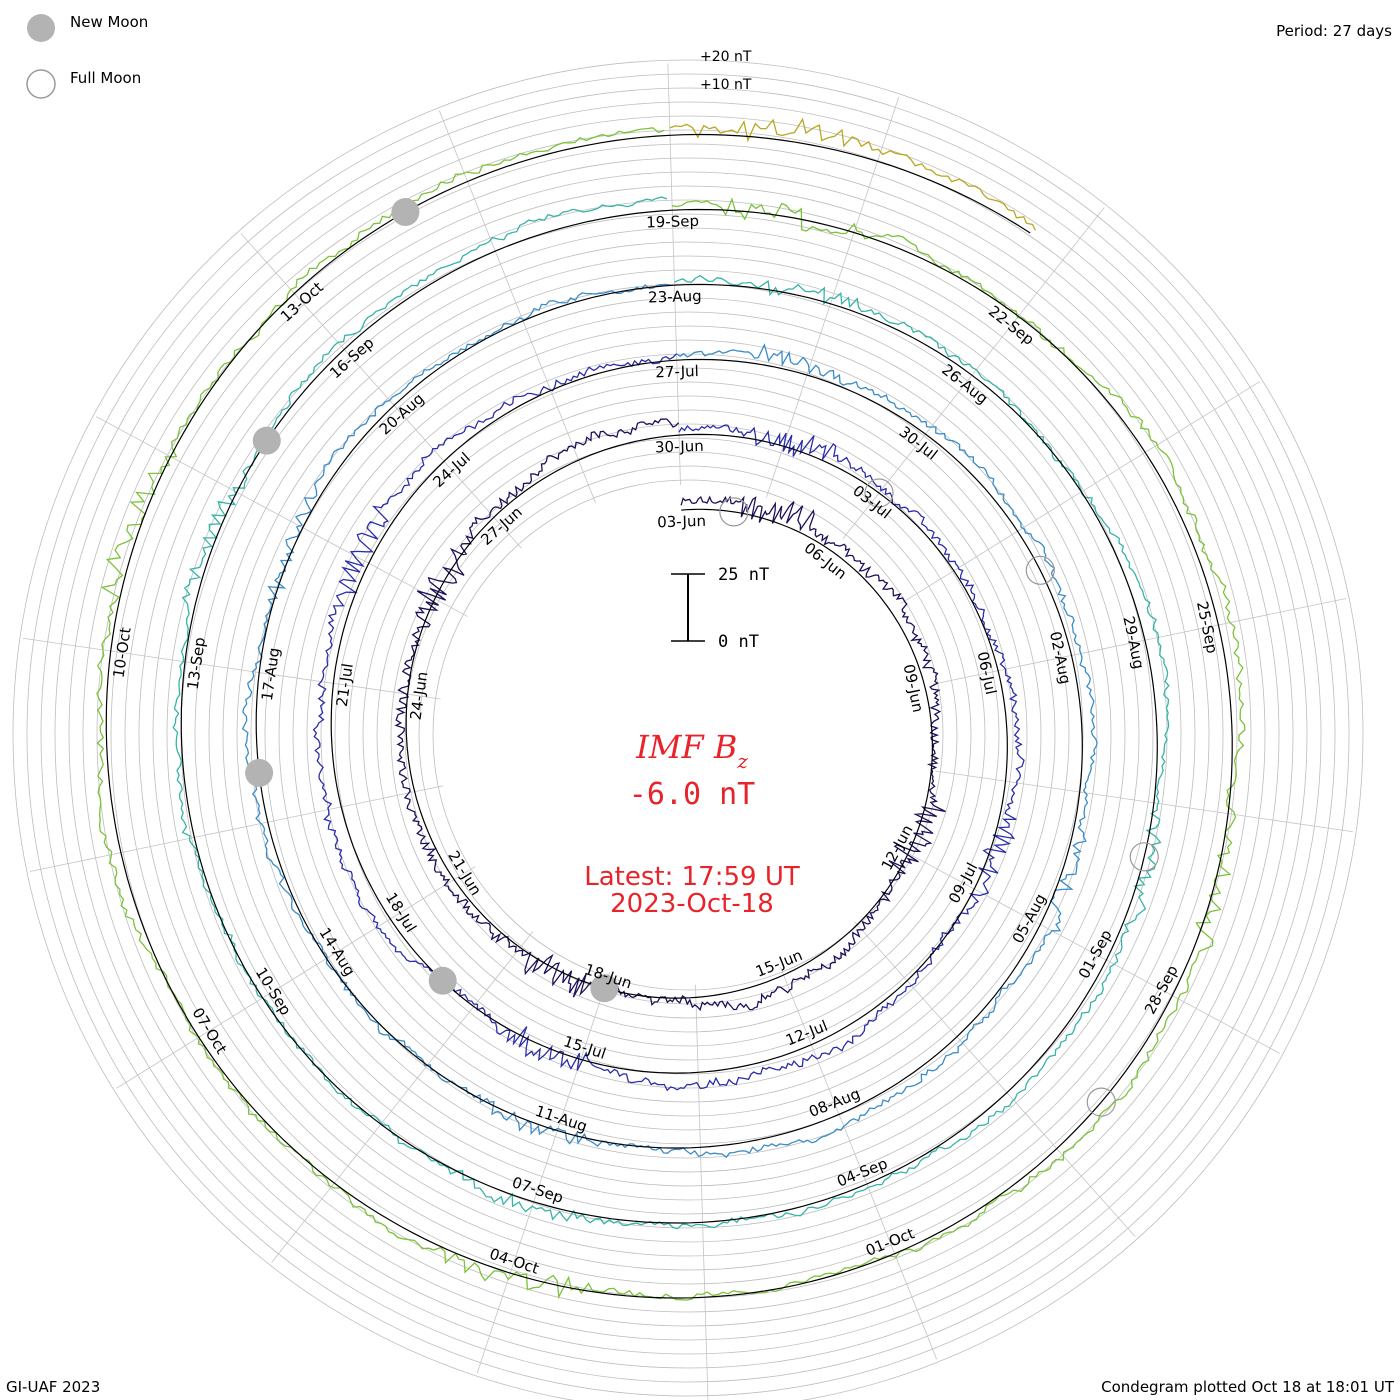  Describe the element at coordinates (692, 877) in the screenshot. I see `latest-time: Latest: 17:59 UT` at that location.